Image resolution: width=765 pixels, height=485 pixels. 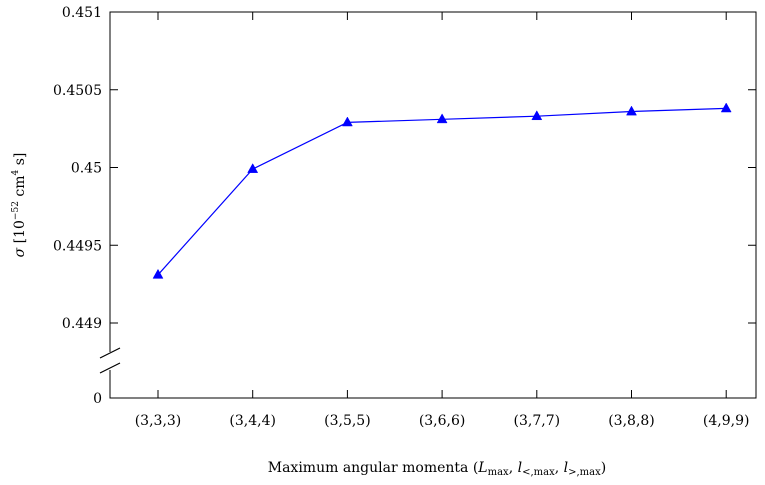 I want to click on y-axis-label: σ [10−52 cm4 s], so click(x=19, y=205).